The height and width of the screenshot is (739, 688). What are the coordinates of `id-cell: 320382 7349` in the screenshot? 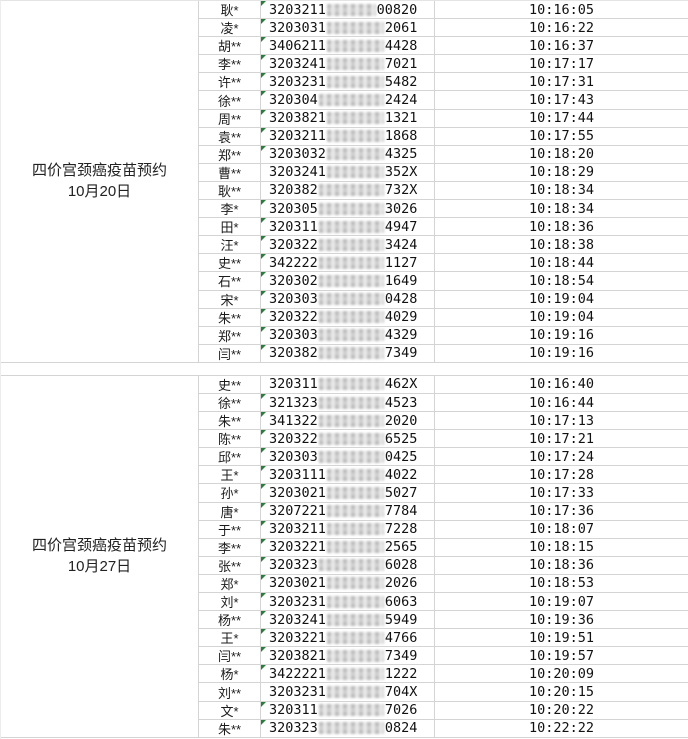 It's located at (348, 353).